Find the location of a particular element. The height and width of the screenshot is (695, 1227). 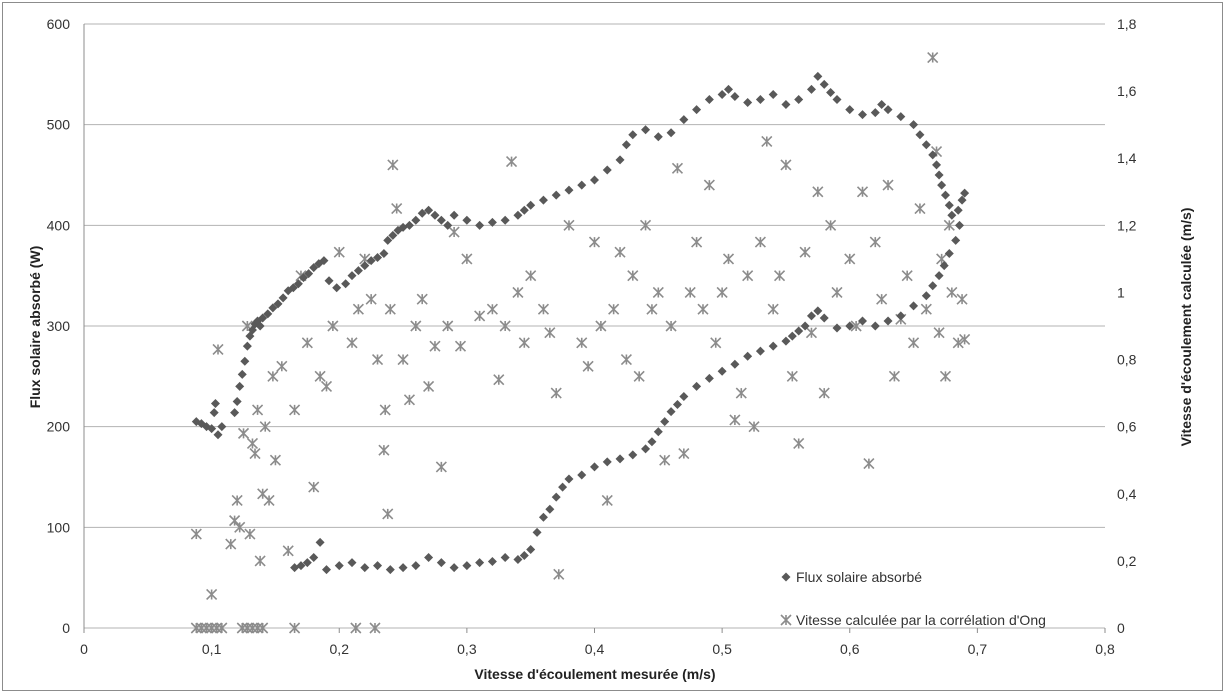

y-tick-label: 0 is located at coordinates (66, 628).